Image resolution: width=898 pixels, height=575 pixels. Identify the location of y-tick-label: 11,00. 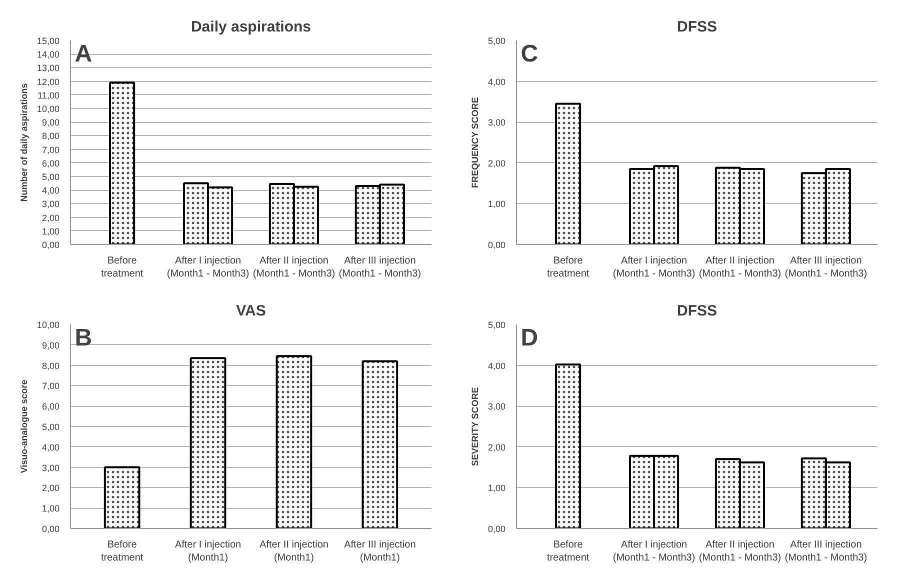
(49, 95).